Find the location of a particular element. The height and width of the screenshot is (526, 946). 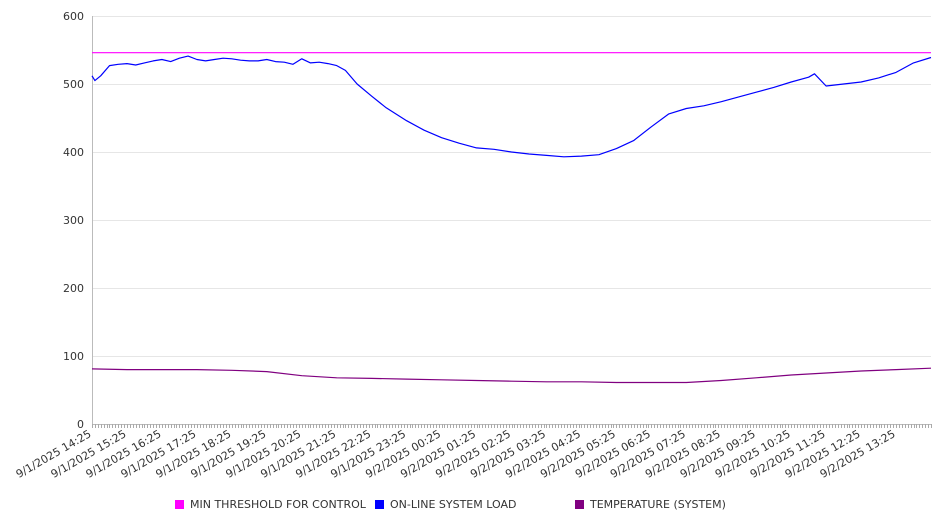

legend-label-min-threshold: MIN THRESHOLD FOR CONTROL is located at coordinates (278, 504).